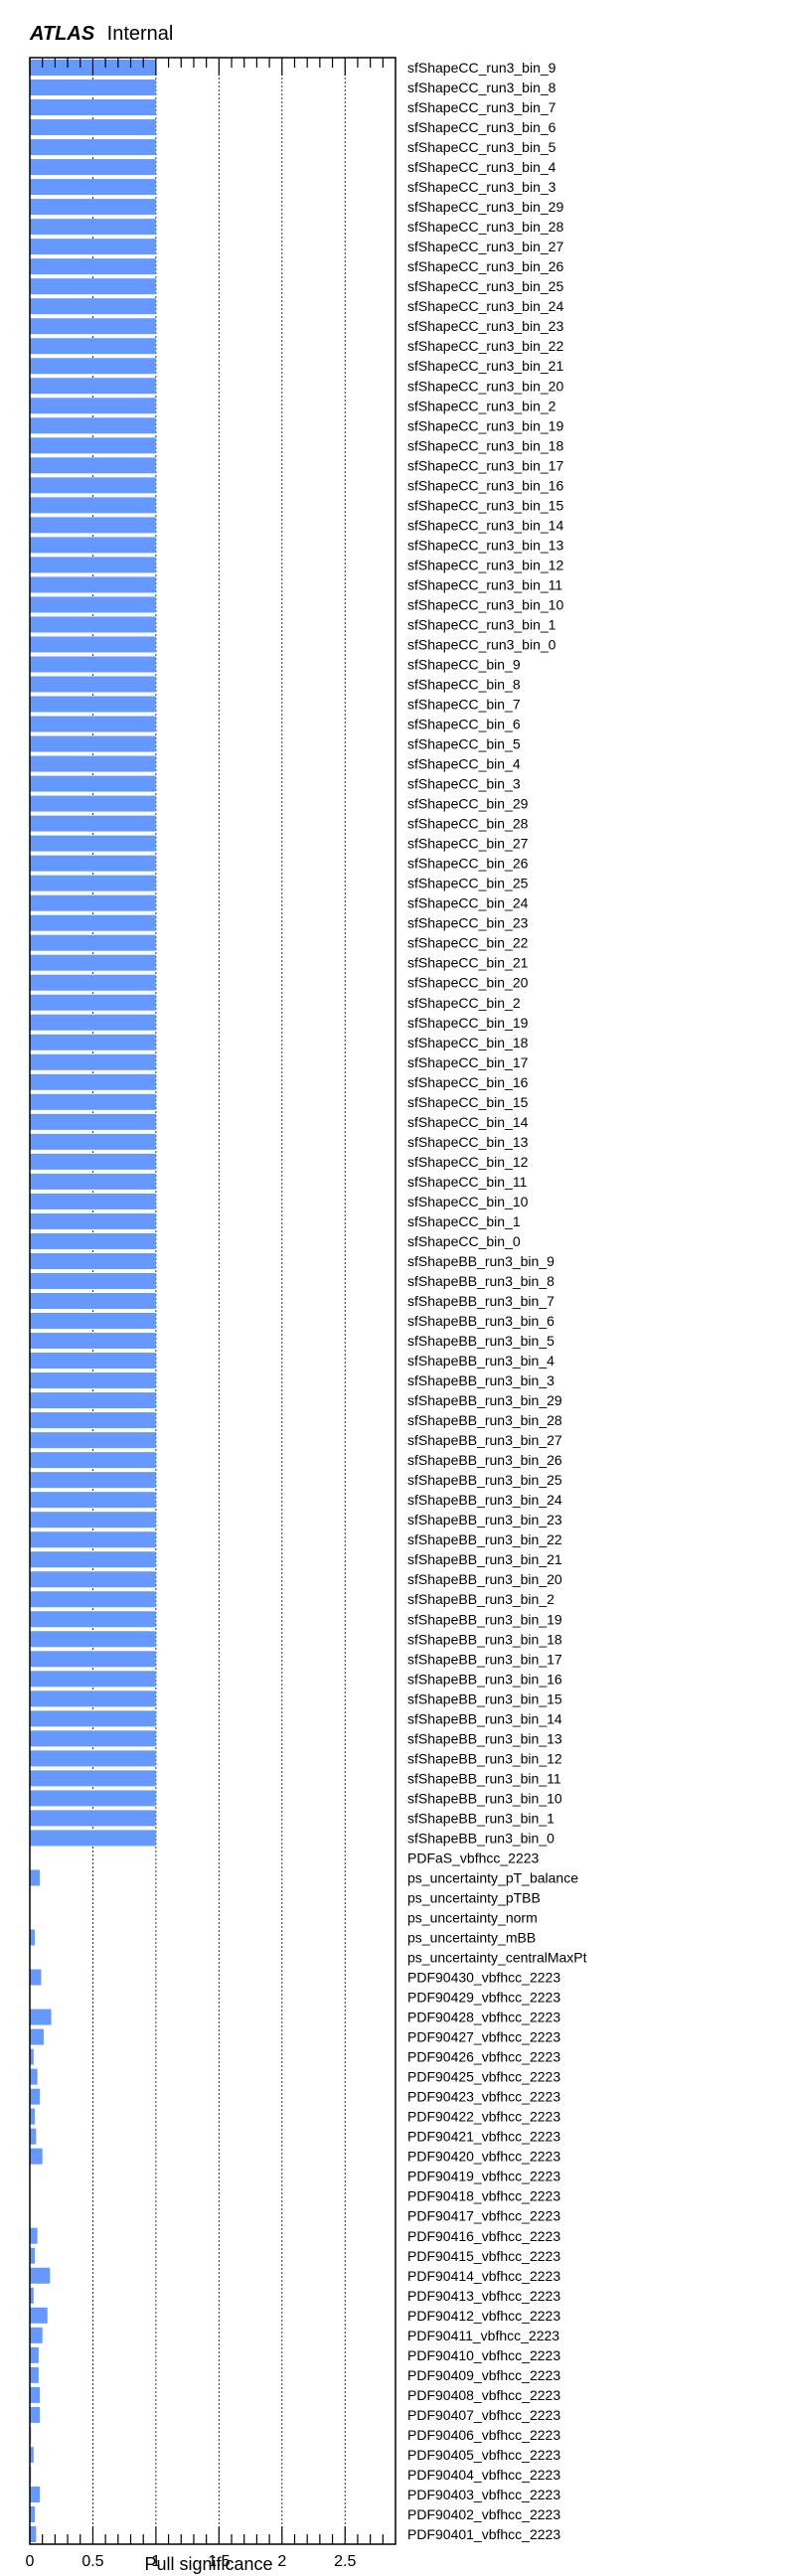 The height and width of the screenshot is (2576, 791). I want to click on x-tick-label: 2.5, so click(345, 2561).